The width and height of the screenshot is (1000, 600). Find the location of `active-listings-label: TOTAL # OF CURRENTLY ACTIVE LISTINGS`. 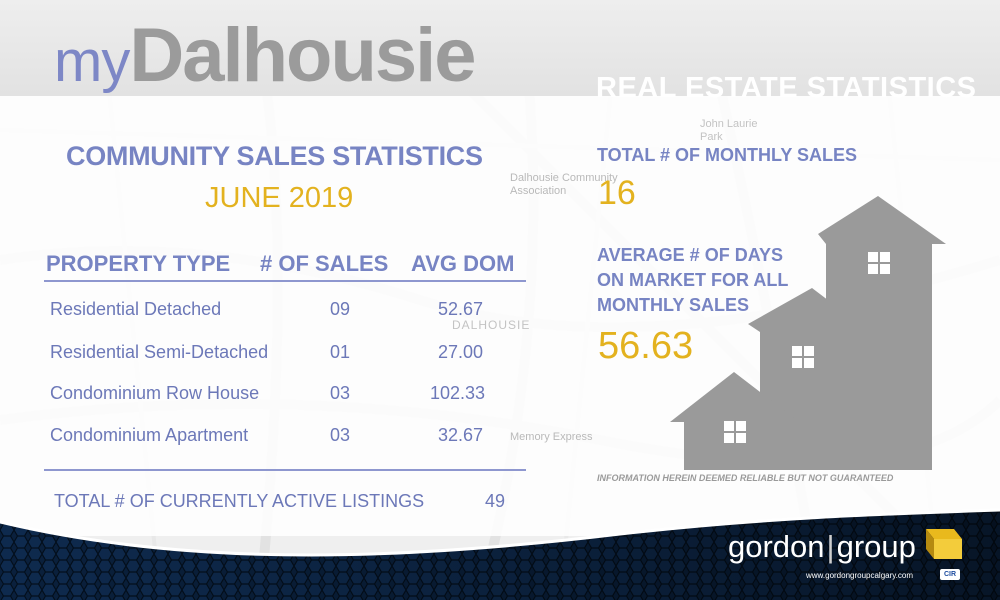

active-listings-label: TOTAL # OF CURRENTLY ACTIVE LISTINGS is located at coordinates (239, 501).